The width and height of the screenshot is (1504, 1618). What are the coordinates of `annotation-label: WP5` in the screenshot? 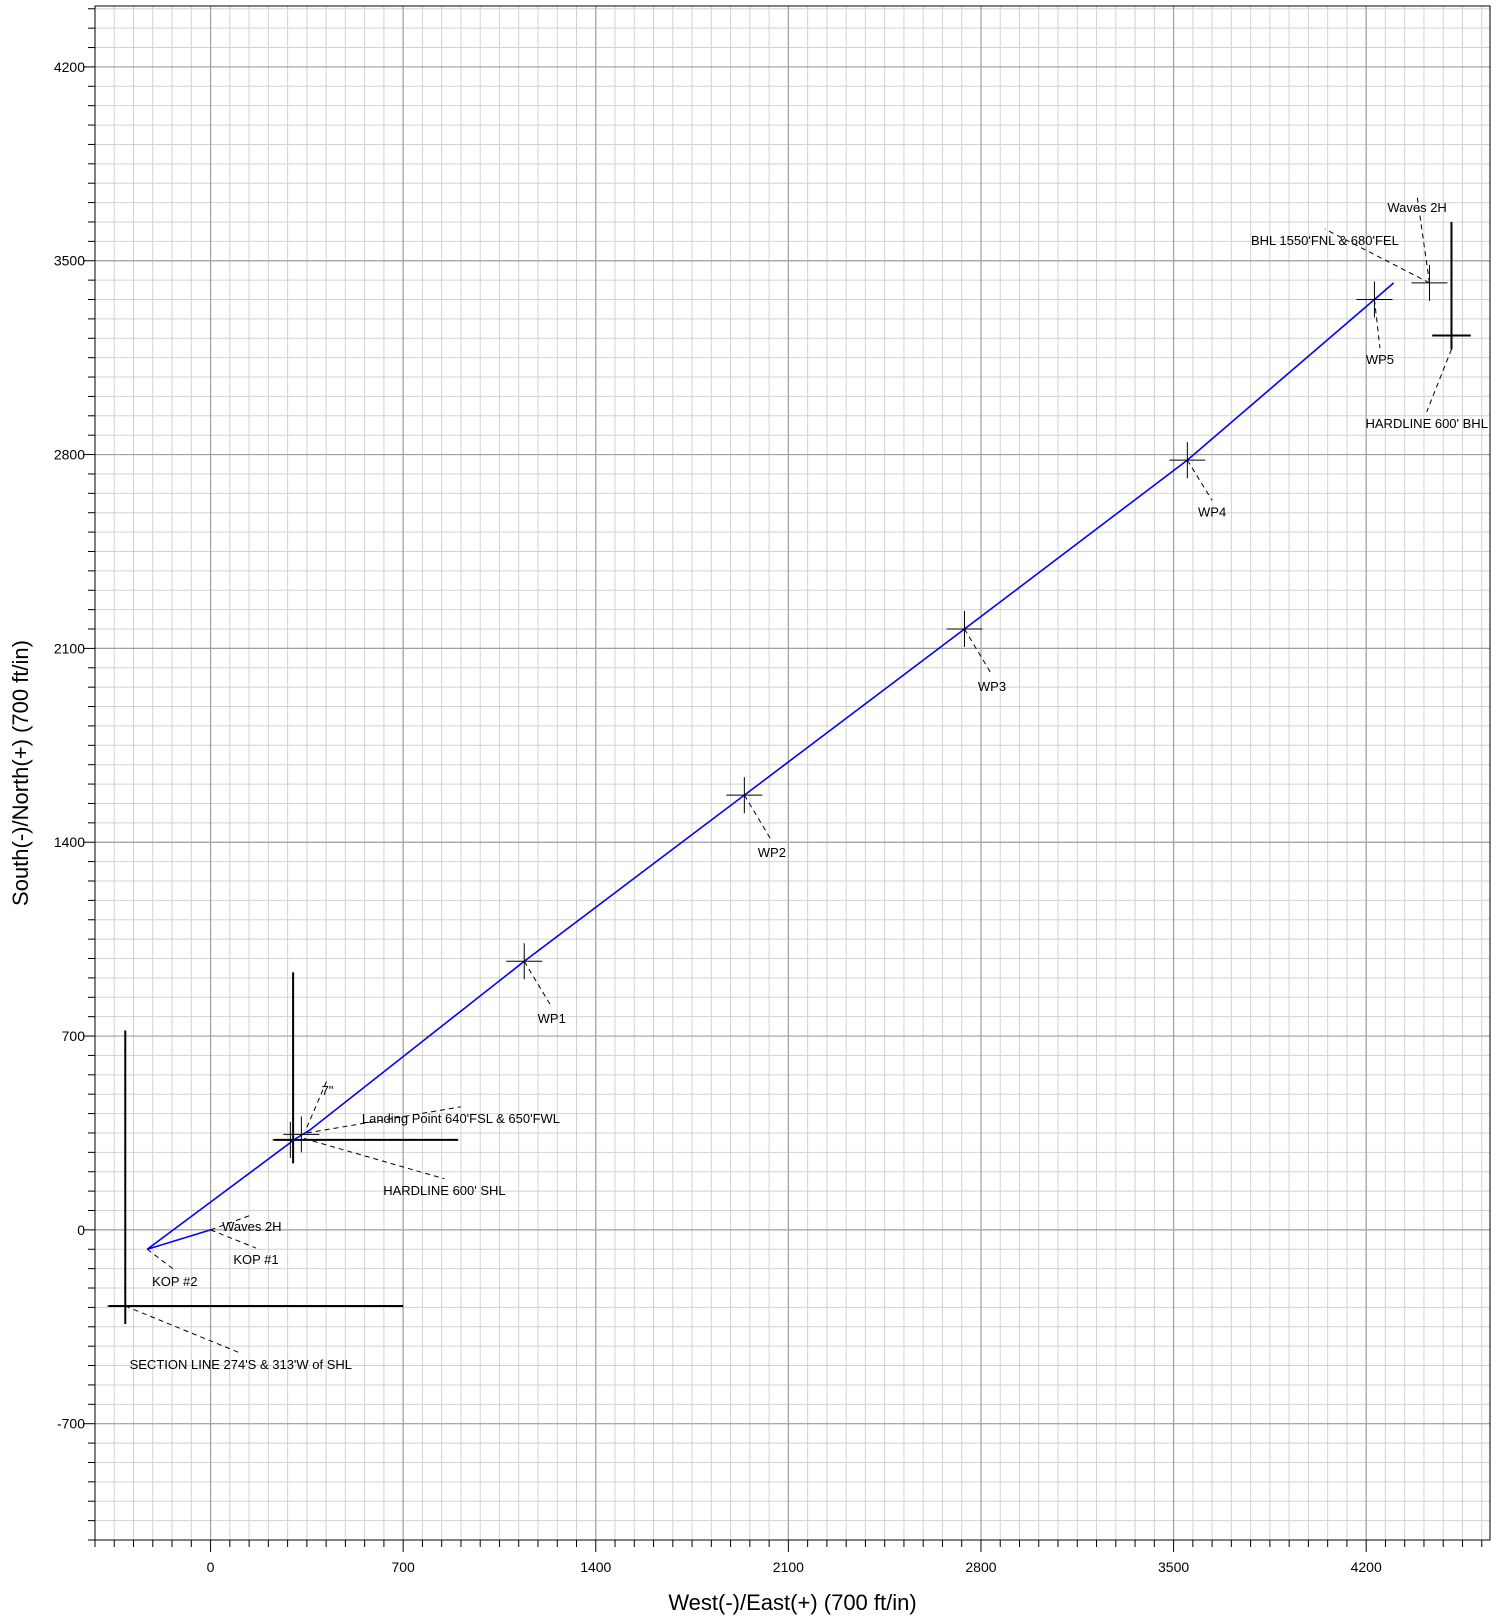 It's located at (1380, 359).